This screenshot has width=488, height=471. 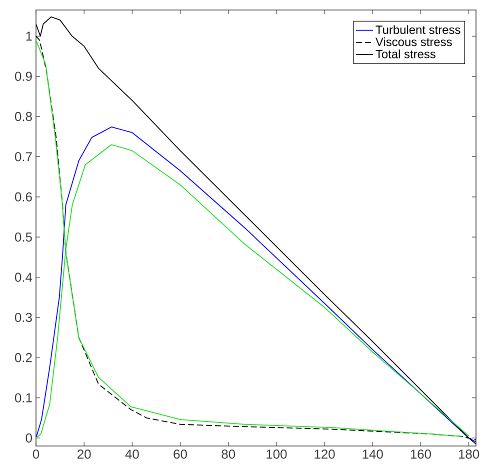 I want to click on y-tick-label: 0.3, so click(x=23, y=317).